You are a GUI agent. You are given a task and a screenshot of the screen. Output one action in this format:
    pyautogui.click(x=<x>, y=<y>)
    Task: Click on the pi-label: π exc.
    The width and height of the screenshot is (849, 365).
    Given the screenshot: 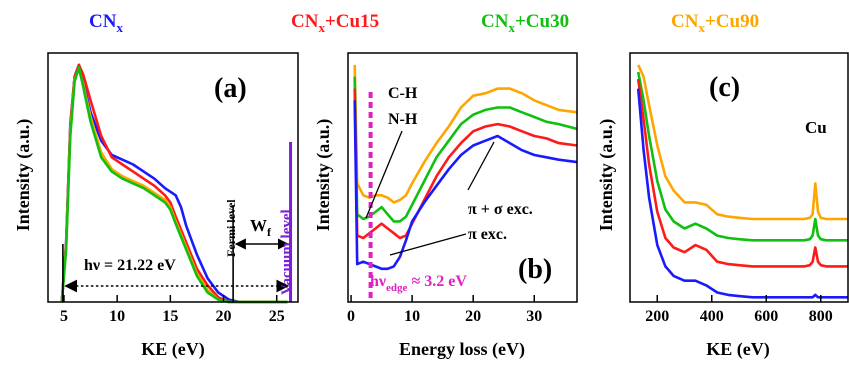 What is the action you would take?
    pyautogui.click(x=487, y=234)
    